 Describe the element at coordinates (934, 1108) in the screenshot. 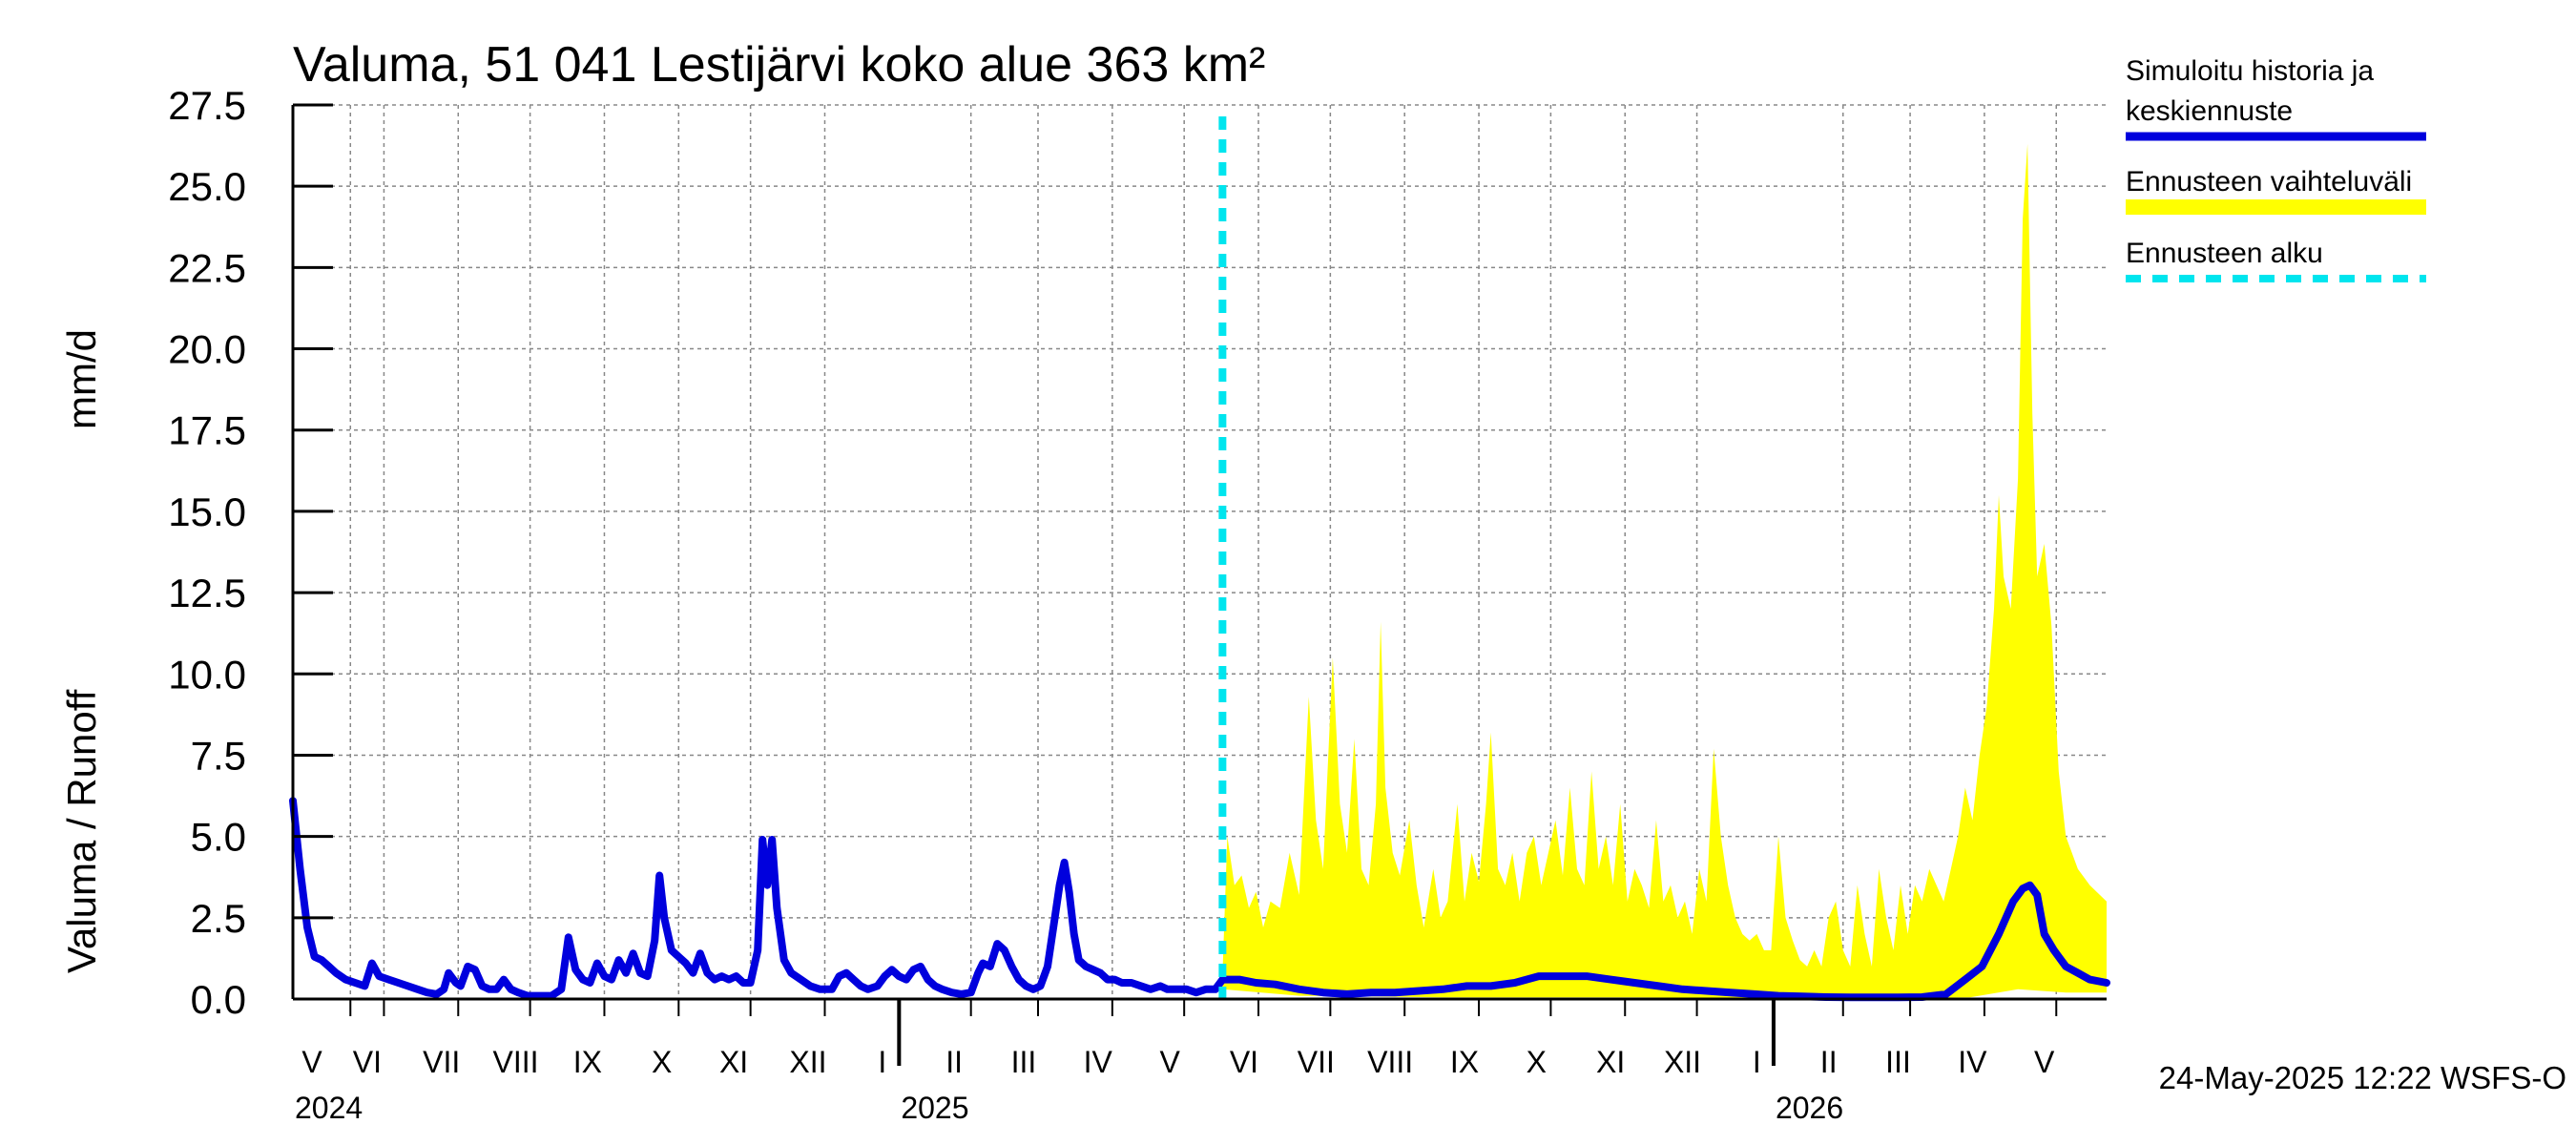

I see `year-label: 2025` at that location.